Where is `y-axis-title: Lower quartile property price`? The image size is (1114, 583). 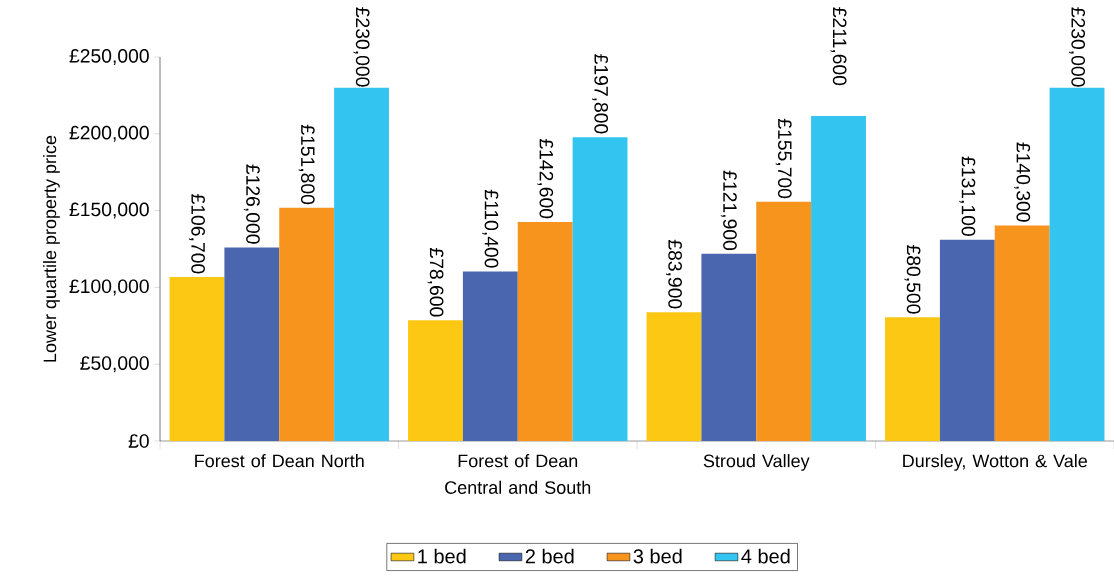
y-axis-title: Lower quartile property price is located at coordinates (51, 248).